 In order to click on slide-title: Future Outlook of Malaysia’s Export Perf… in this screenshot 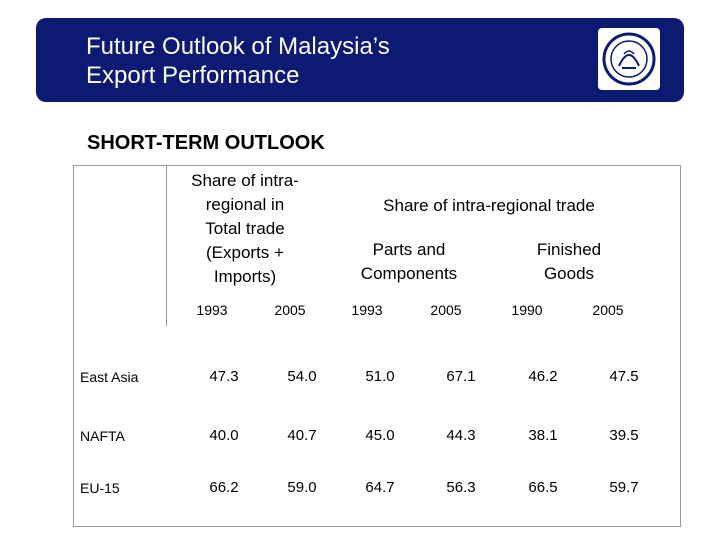, I will do `click(238, 61)`.